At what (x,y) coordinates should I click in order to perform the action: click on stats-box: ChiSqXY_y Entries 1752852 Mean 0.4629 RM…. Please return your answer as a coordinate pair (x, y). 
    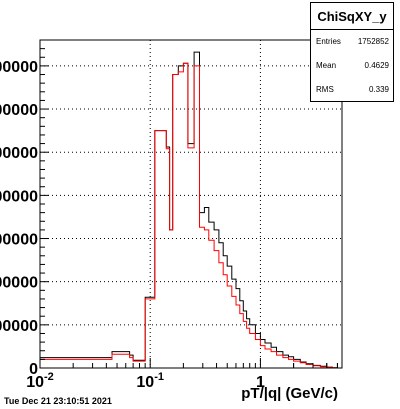
    Looking at the image, I should click on (352, 52).